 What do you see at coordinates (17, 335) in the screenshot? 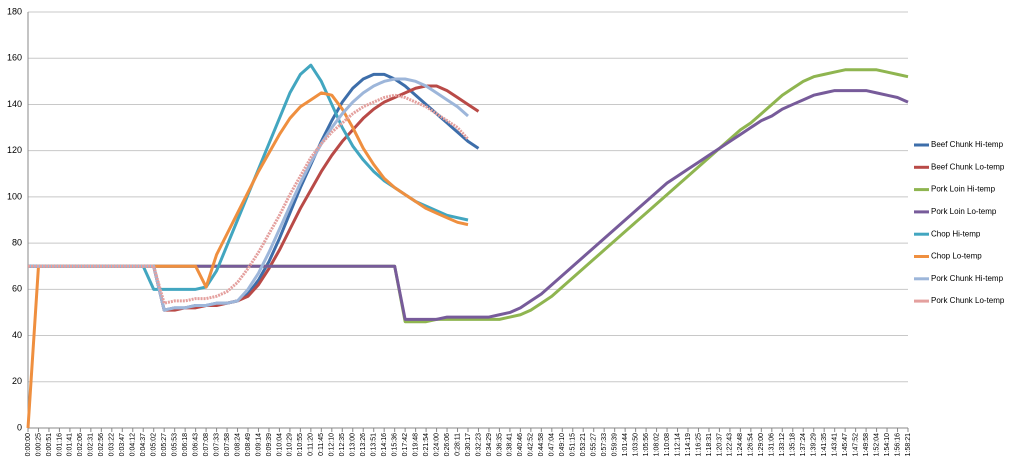
I see `y-tick-label: 40` at bounding box center [17, 335].